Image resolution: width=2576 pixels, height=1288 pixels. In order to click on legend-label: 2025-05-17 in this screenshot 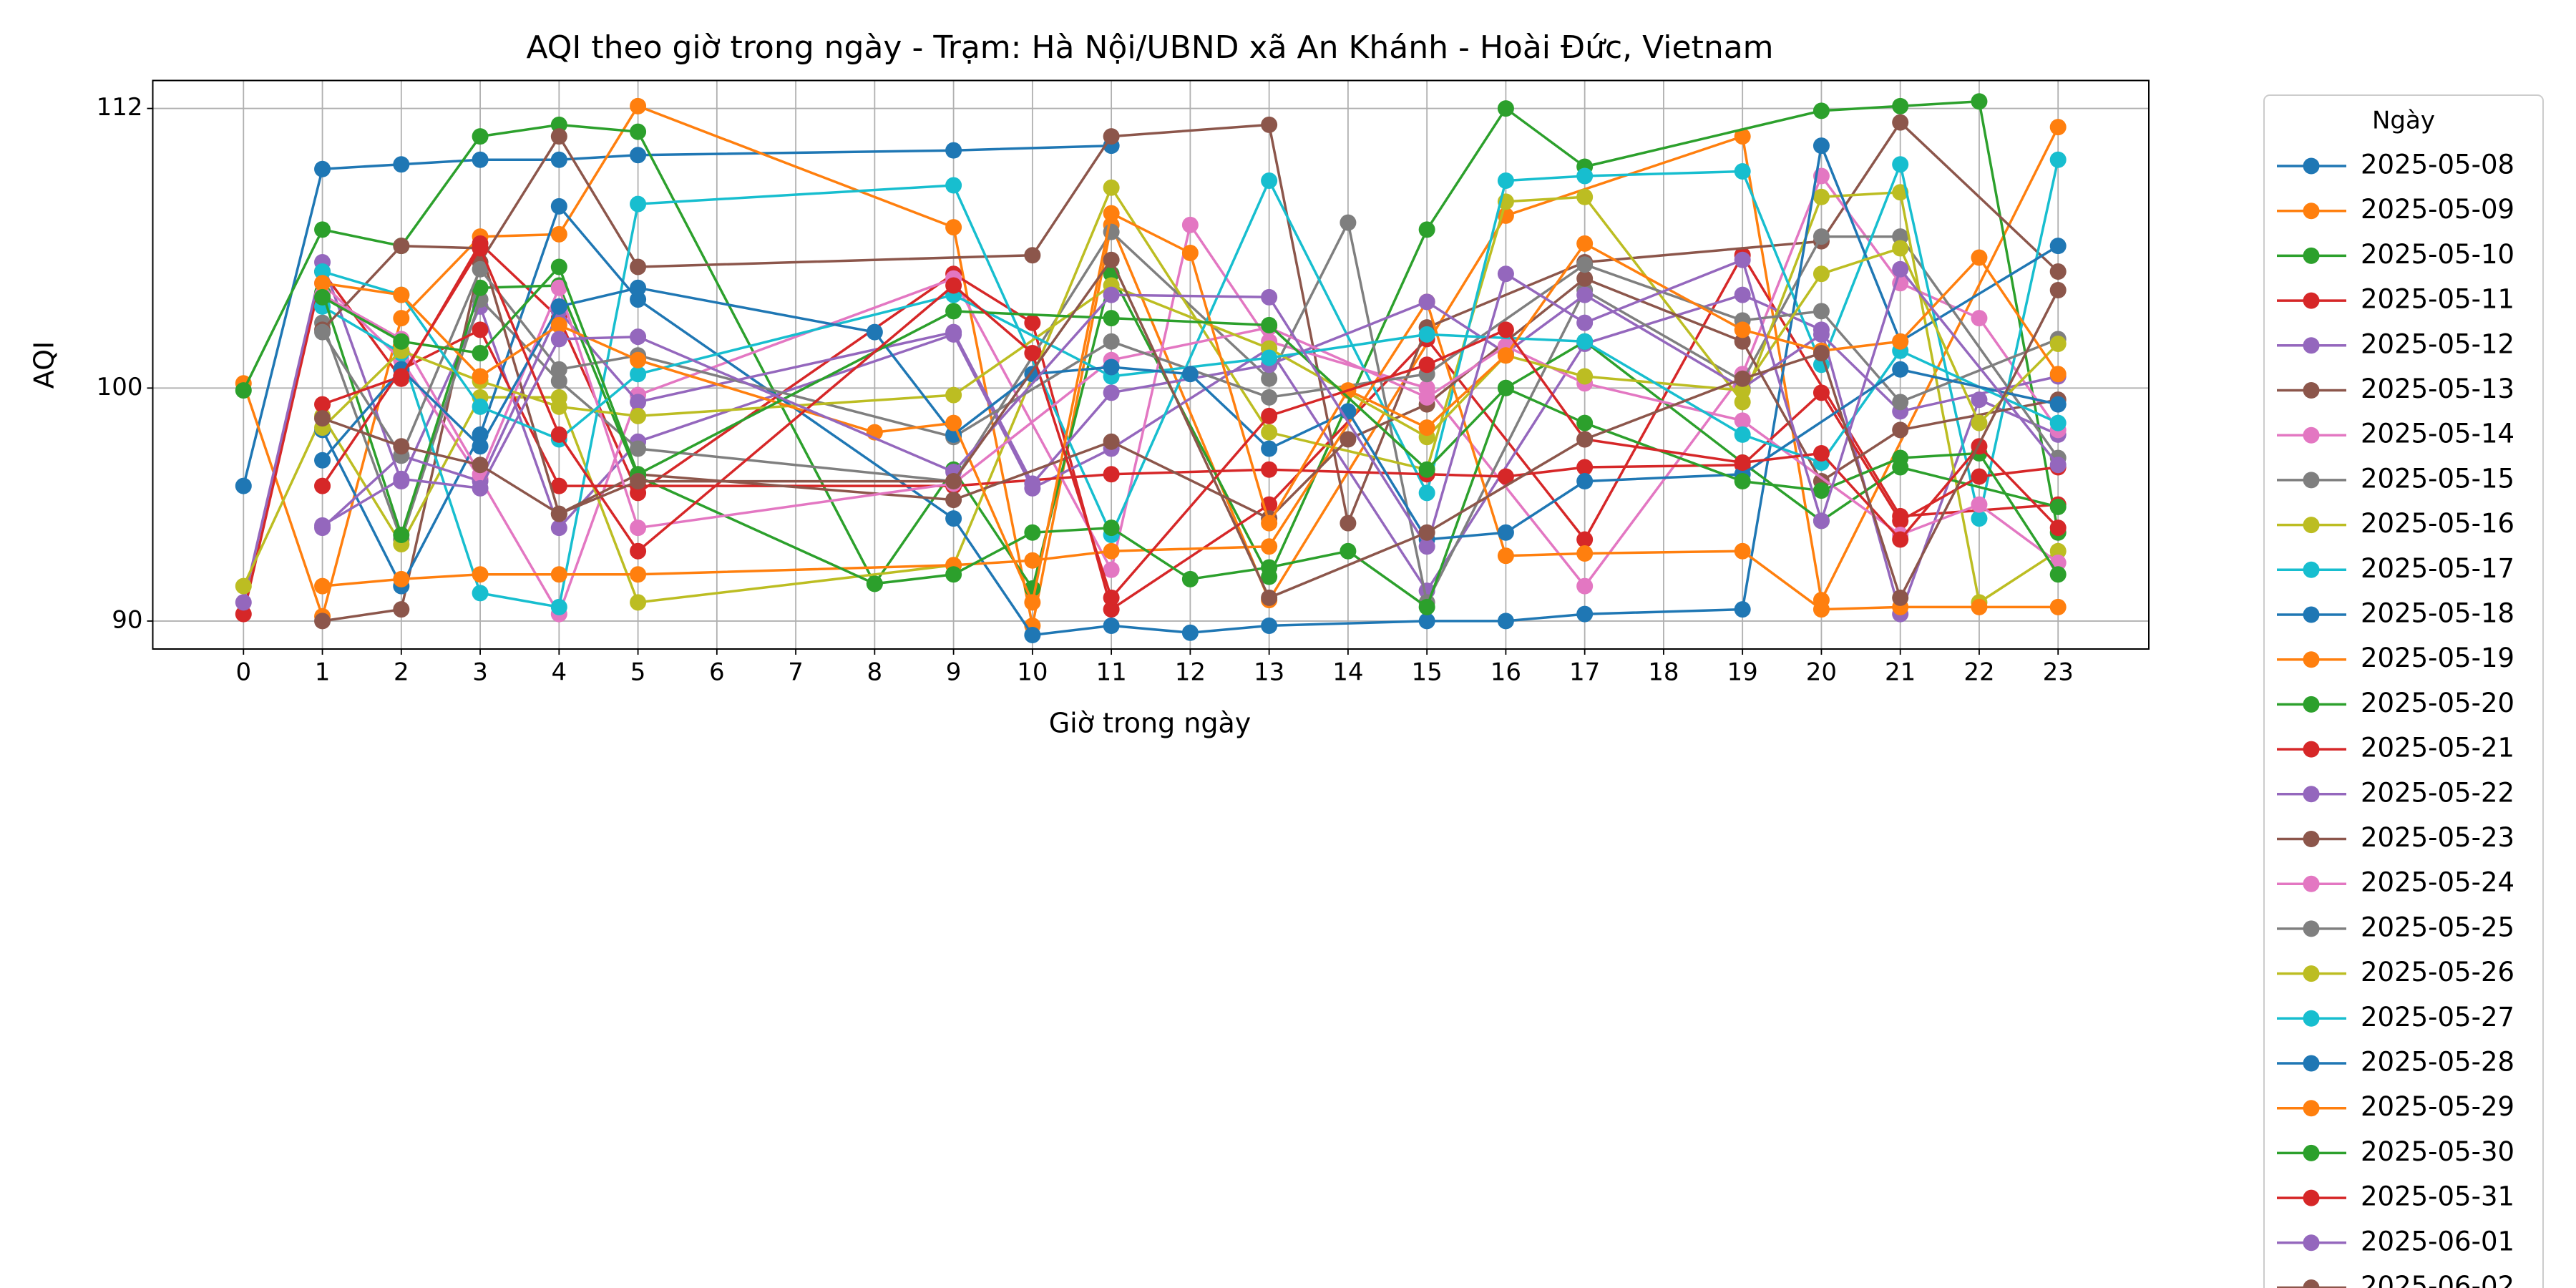, I will do `click(2437, 568)`.